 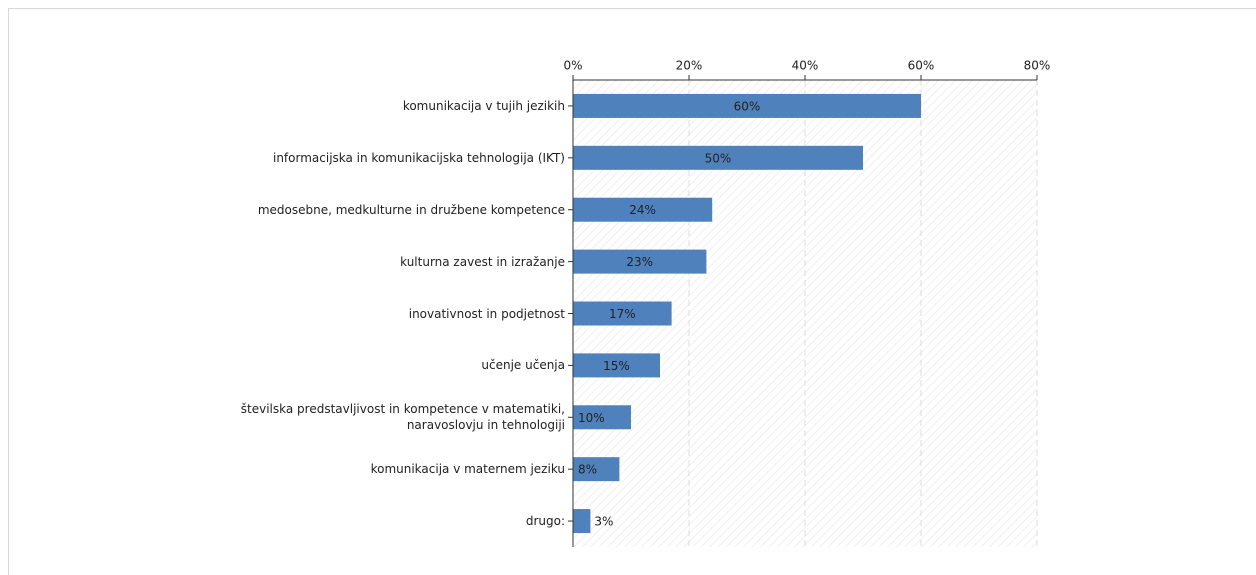 I want to click on value-label: 17%, so click(x=622, y=314).